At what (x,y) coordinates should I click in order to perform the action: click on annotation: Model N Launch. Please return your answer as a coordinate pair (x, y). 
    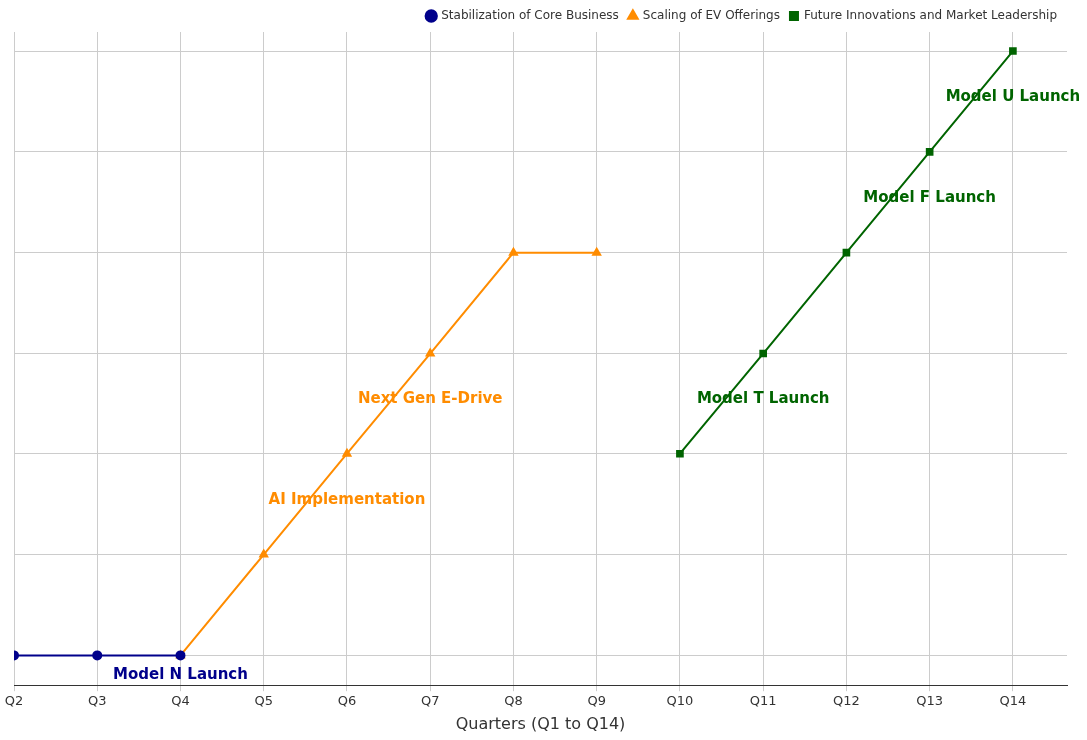
    Looking at the image, I should click on (180, 674).